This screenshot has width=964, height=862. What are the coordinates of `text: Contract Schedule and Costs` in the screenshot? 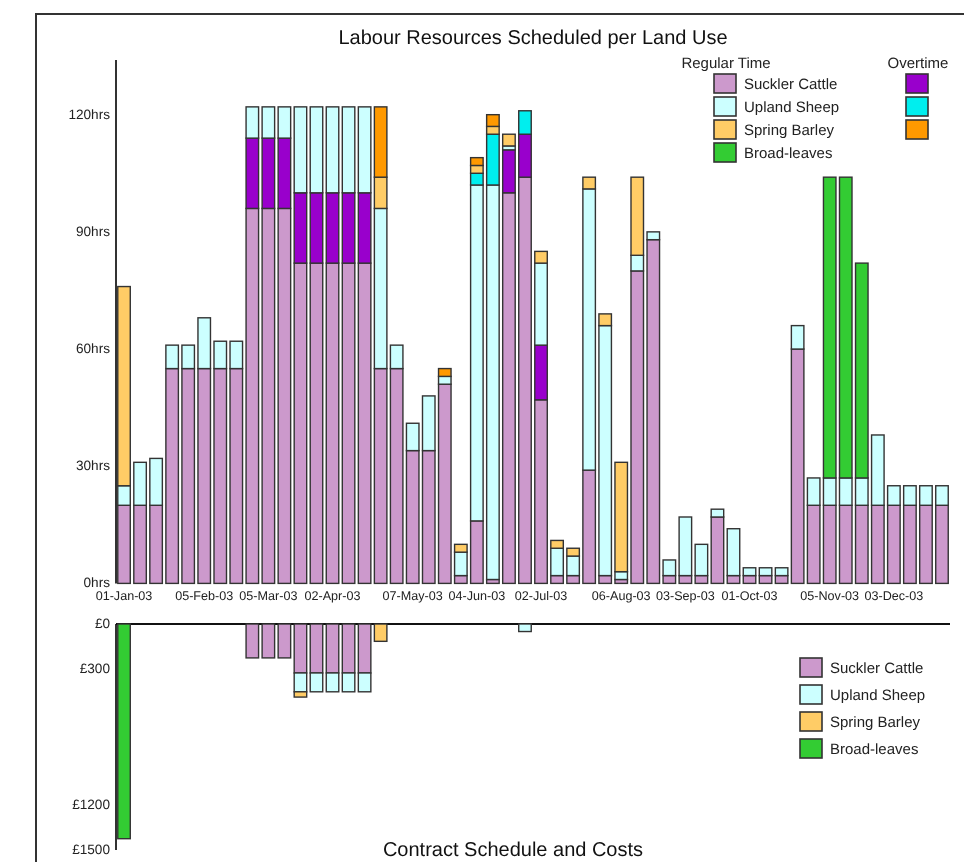 It's located at (513, 851).